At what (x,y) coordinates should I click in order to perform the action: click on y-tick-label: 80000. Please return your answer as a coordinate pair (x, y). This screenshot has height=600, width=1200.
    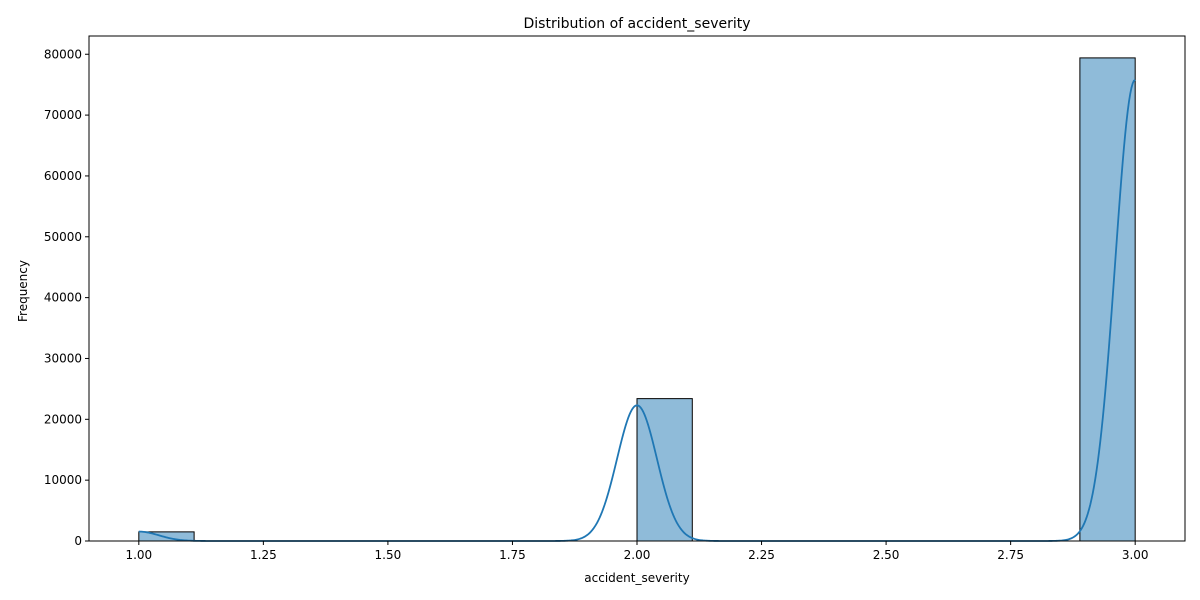
    Looking at the image, I should click on (63, 54).